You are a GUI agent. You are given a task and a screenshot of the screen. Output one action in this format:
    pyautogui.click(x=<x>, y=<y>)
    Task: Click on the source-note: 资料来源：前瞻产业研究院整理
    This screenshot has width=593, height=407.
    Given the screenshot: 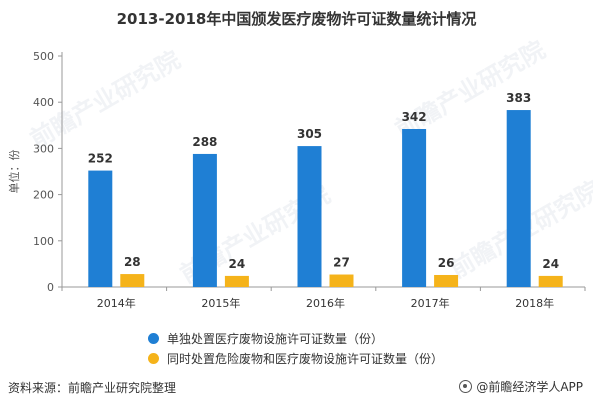 What is the action you would take?
    pyautogui.click(x=92, y=388)
    